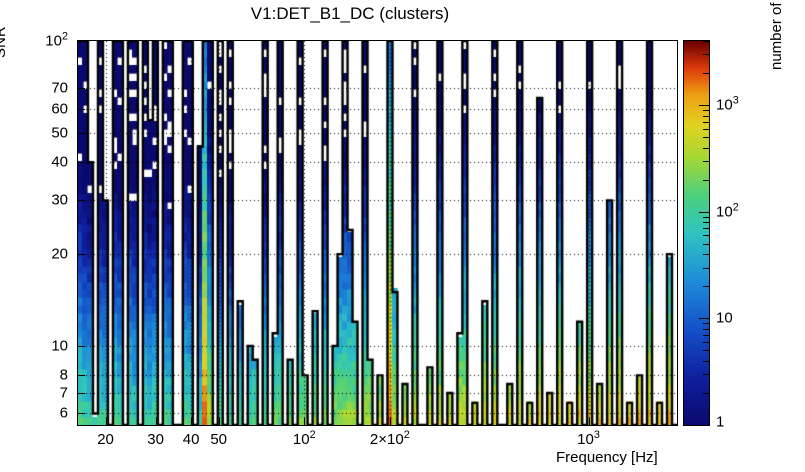 Image resolution: width=805 pixels, height=472 pixels. Describe the element at coordinates (59, 200) in the screenshot. I see `y-tick-label-5: 30` at that location.